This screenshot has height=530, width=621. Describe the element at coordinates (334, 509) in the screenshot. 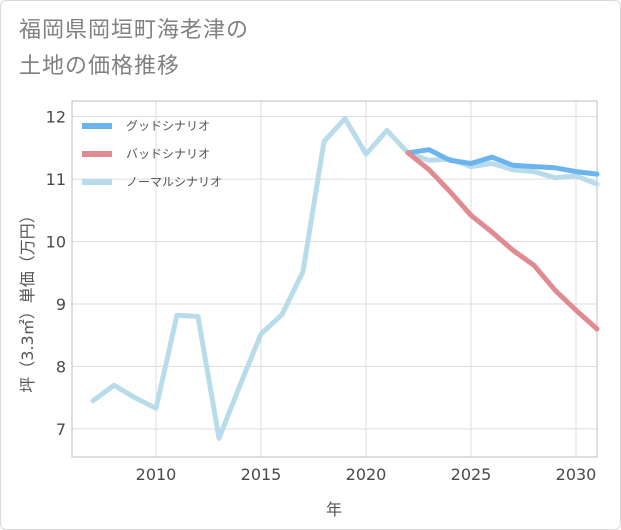

I see `x-axis-title: 年` at that location.